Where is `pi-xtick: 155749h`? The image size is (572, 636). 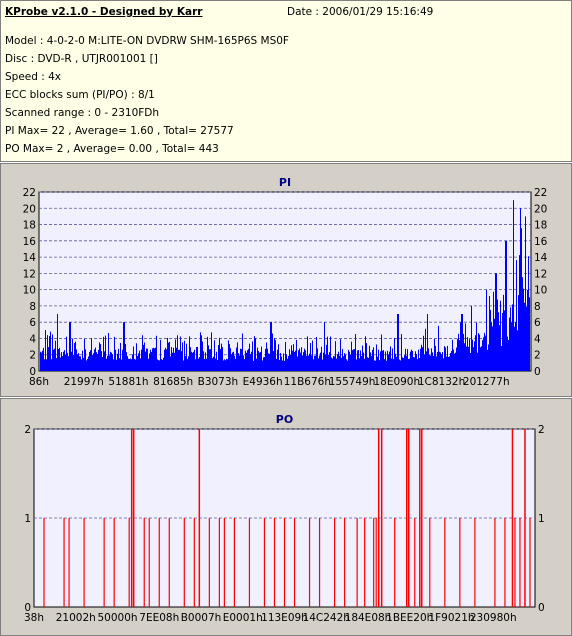
pi-xtick: 155749h is located at coordinates (352, 382).